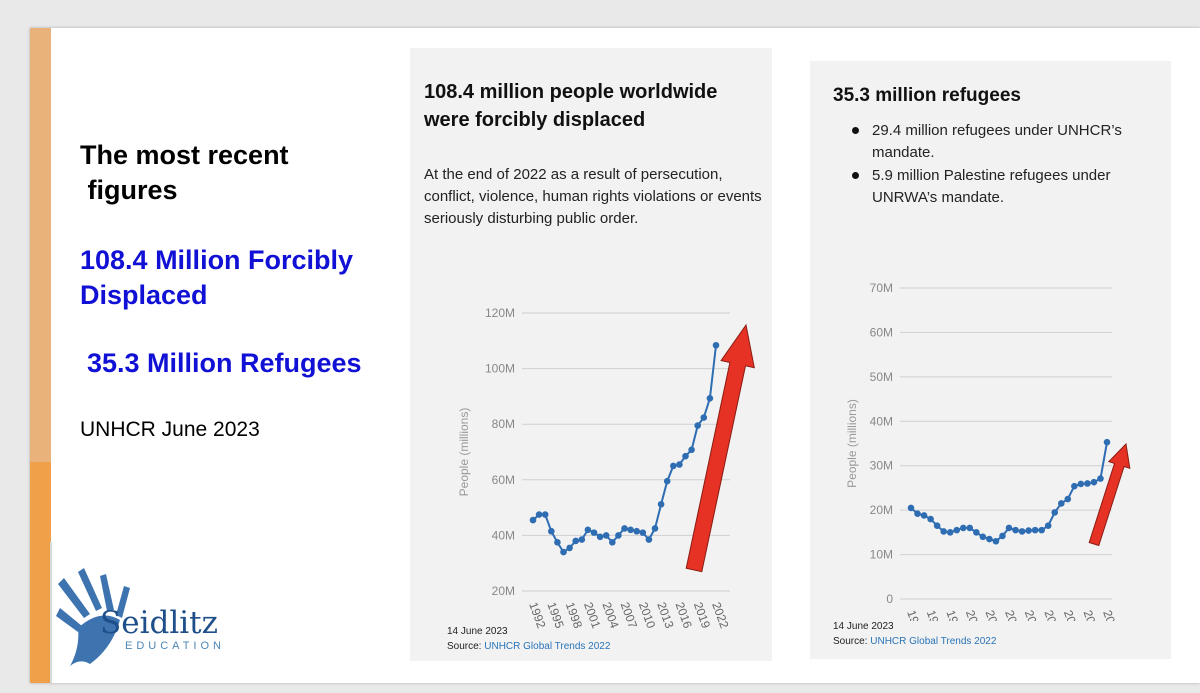 The height and width of the screenshot is (693, 1200). What do you see at coordinates (51, 612) in the screenshot?
I see `accent-divider` at bounding box center [51, 612].